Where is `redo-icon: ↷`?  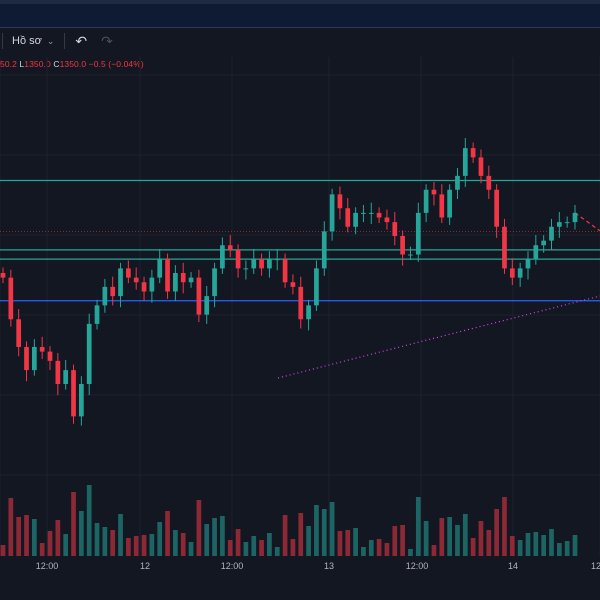 redo-icon: ↷ is located at coordinates (107, 40).